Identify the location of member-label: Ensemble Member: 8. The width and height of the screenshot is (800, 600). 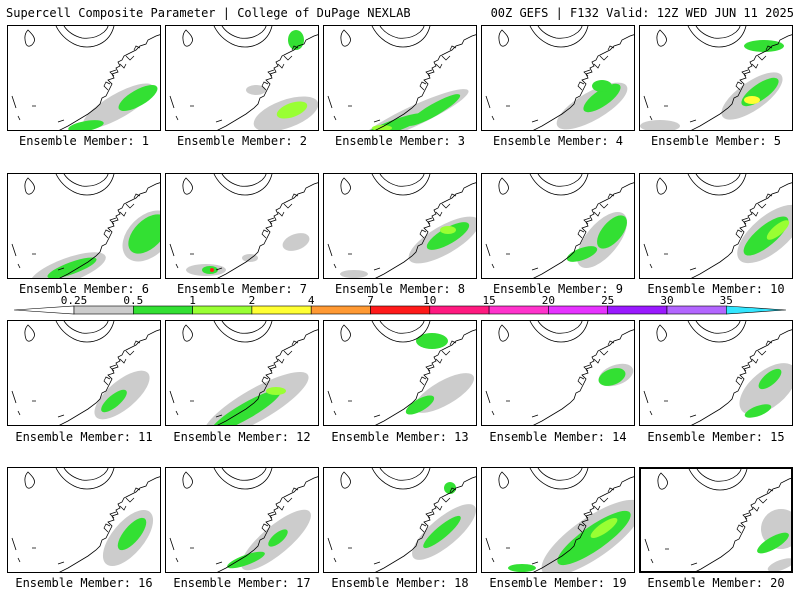
(400, 289).